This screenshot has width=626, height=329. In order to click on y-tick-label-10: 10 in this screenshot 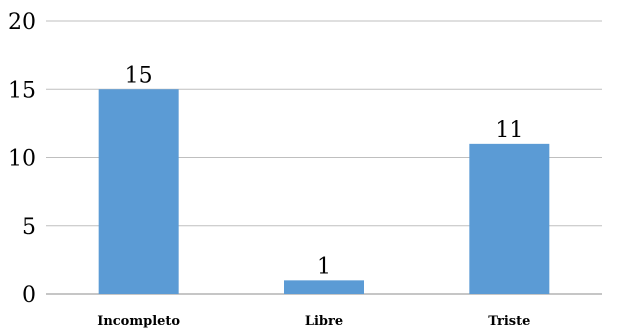, I will do `click(22, 159)`.